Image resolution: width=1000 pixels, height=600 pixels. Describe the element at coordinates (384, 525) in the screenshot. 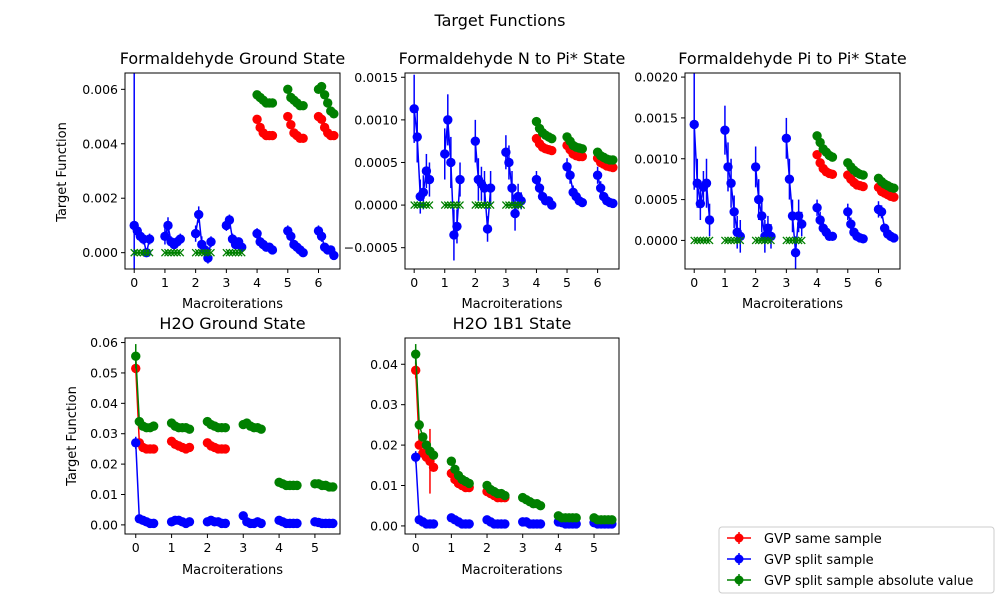

I see `y-tick-label: 0.00` at that location.